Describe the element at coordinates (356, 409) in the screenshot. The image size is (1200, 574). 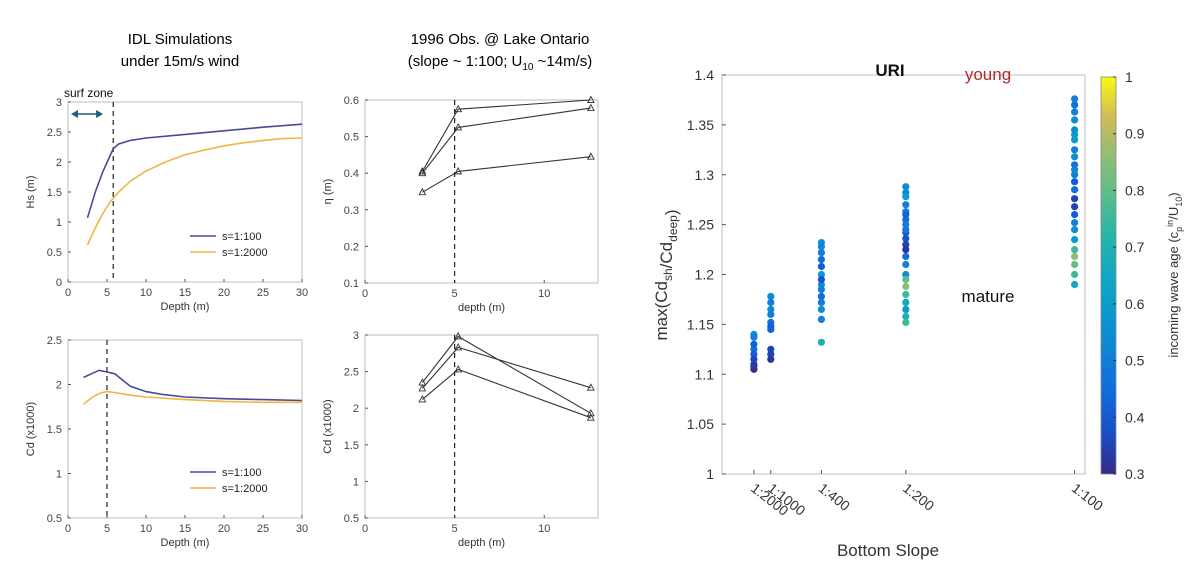
I see `cdobs-ytick-label: 2` at that location.